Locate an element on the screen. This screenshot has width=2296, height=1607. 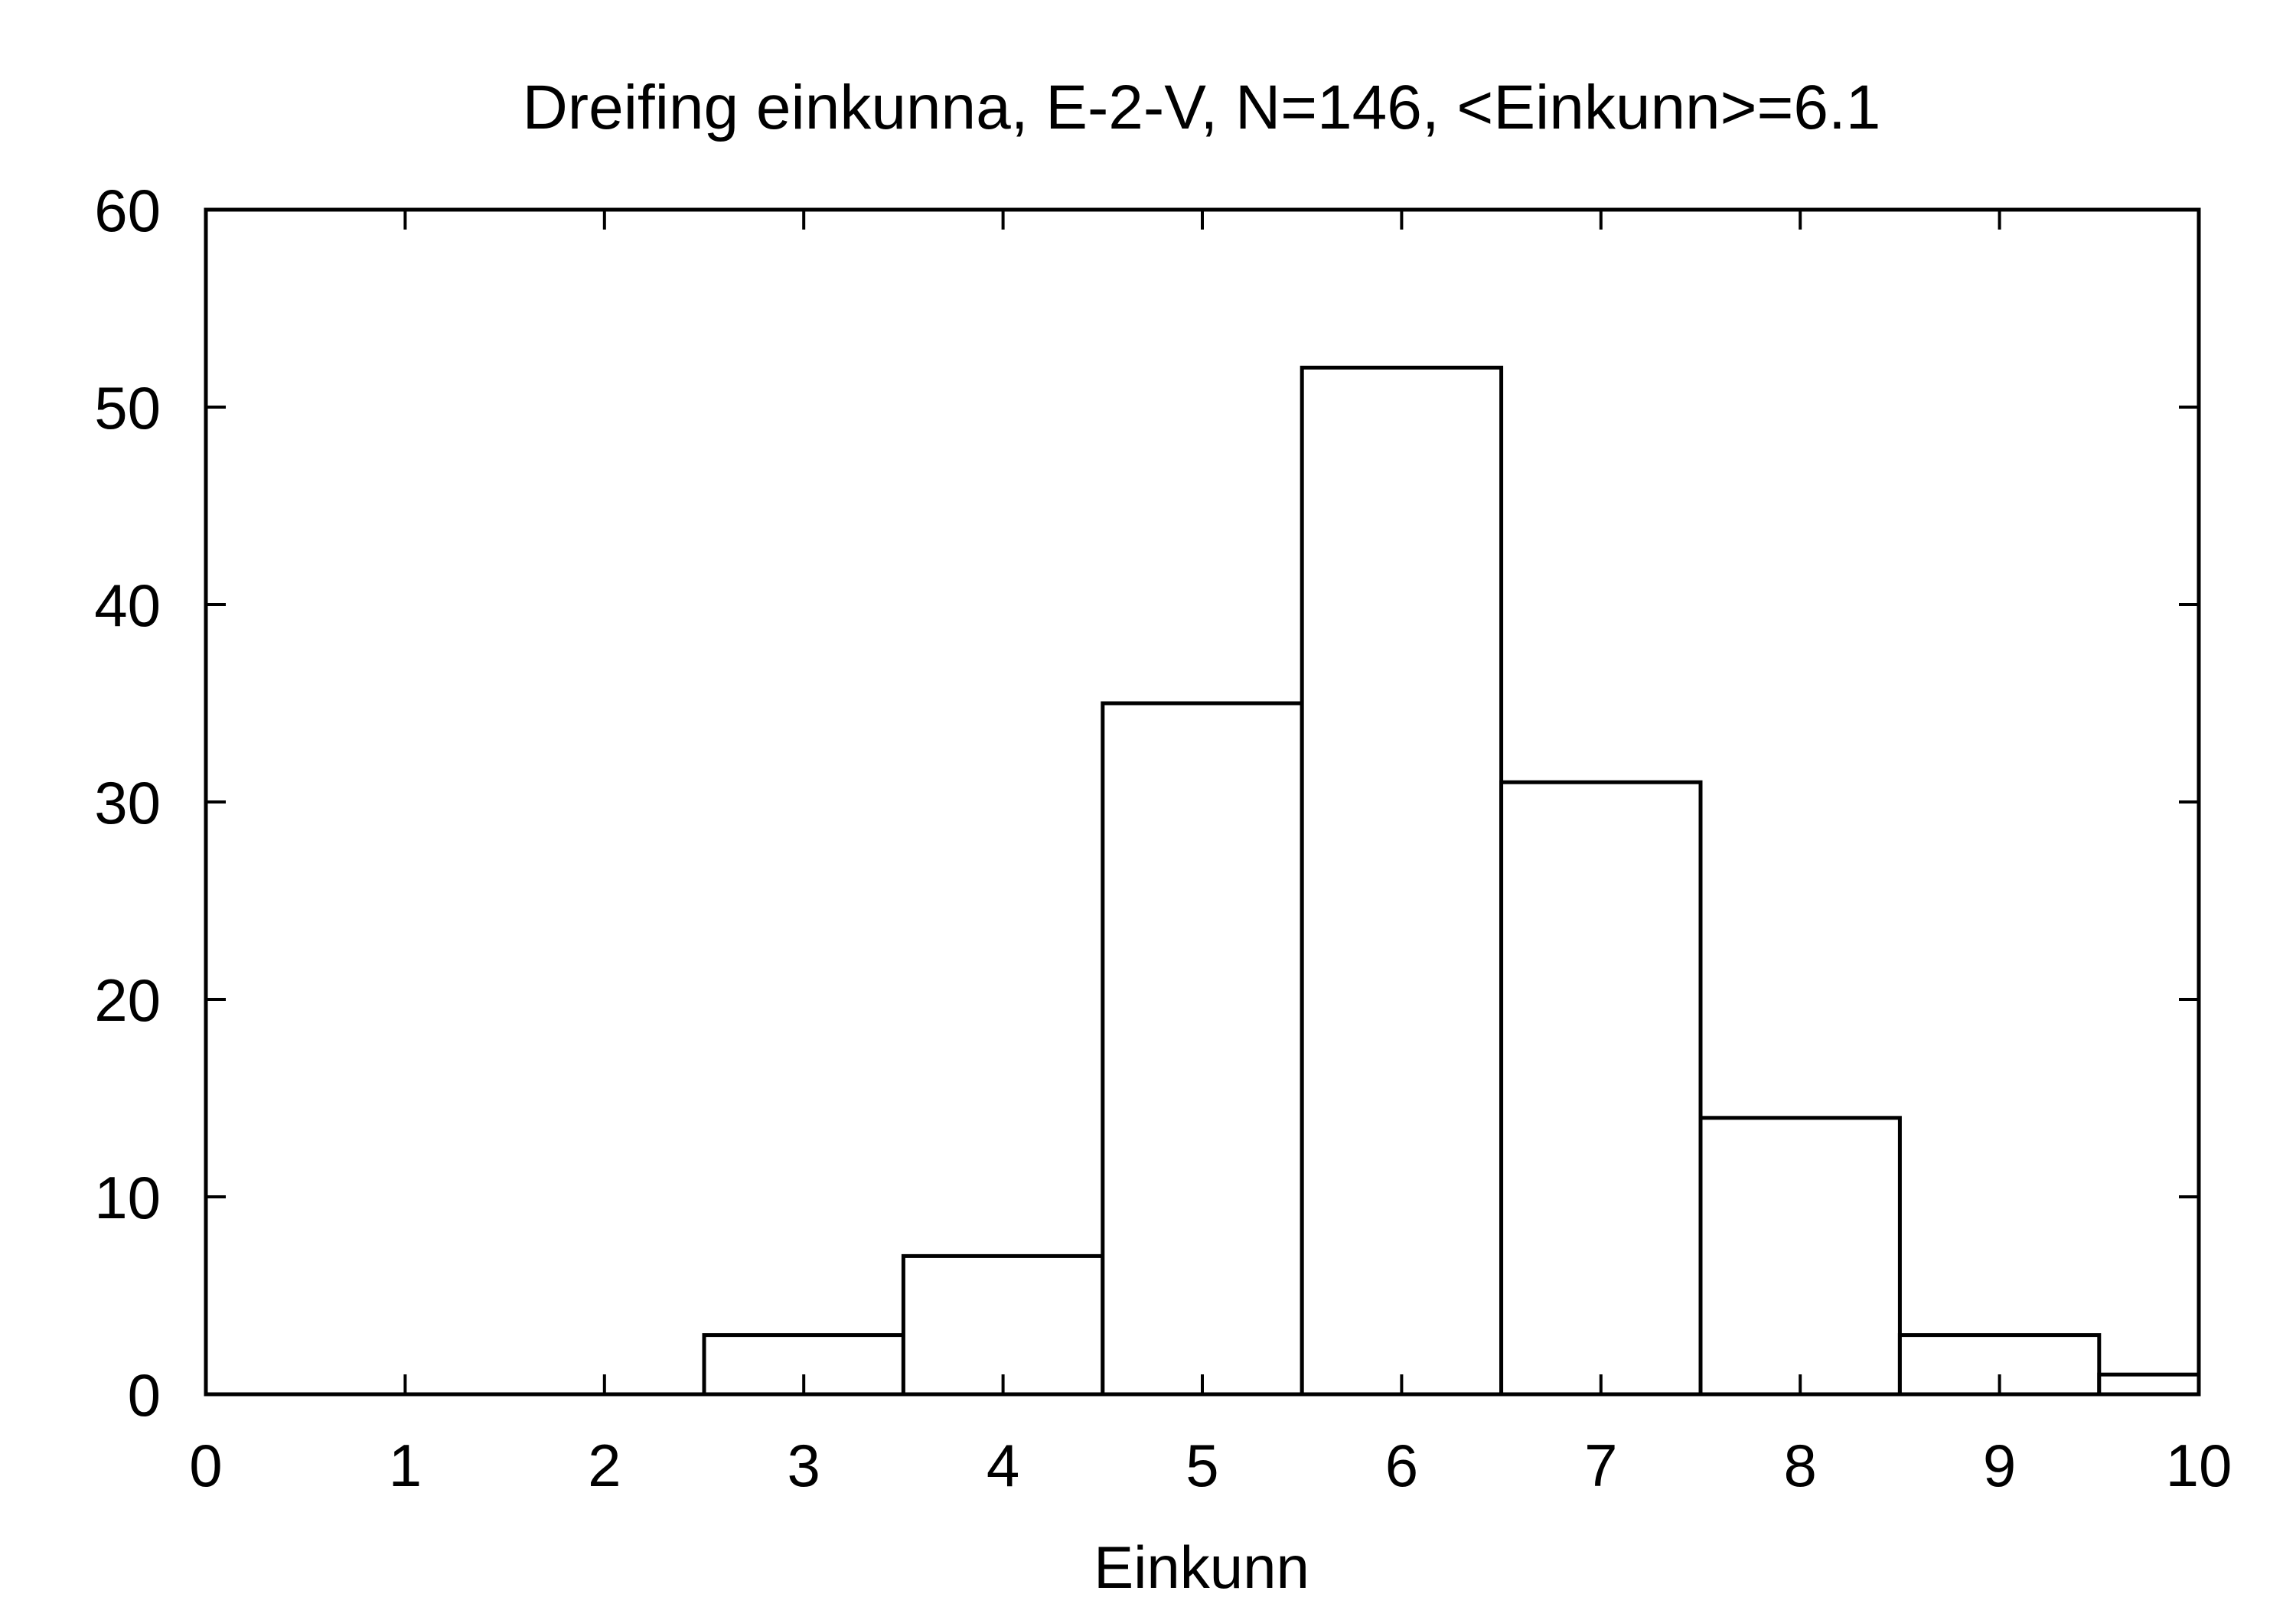
y-tick-label: 60 is located at coordinates (127, 210).